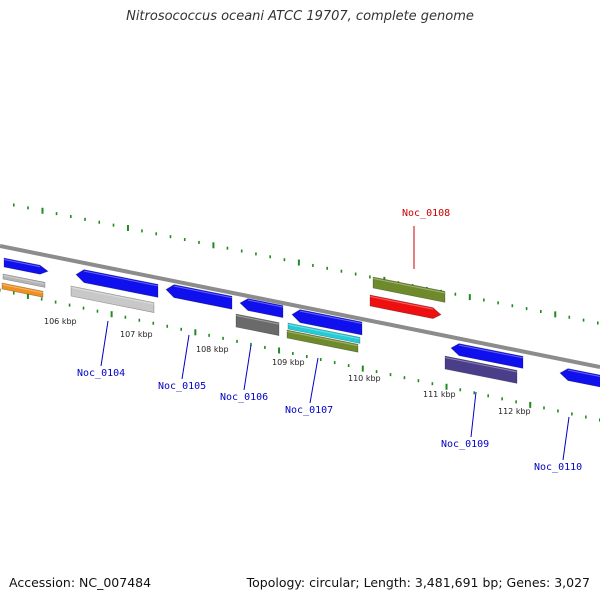 Image resolution: width=600 pixels, height=600 pixels. What do you see at coordinates (136, 334) in the screenshot?
I see `kbp-label: 107 kbp` at bounding box center [136, 334].